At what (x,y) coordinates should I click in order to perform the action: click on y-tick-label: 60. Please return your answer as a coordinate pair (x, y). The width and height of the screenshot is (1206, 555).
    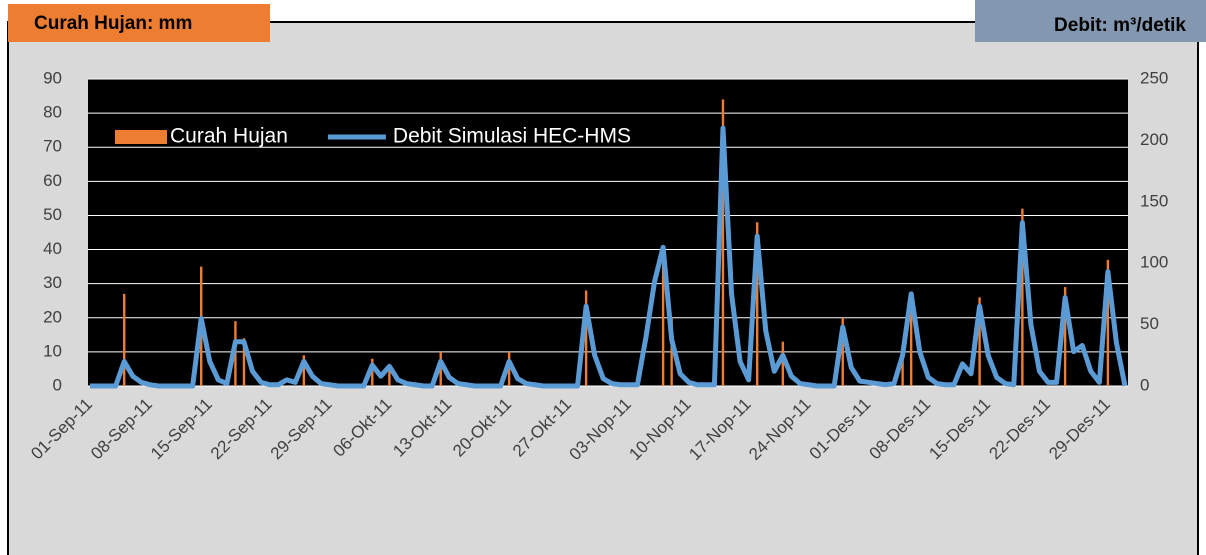
    Looking at the image, I should click on (52, 180).